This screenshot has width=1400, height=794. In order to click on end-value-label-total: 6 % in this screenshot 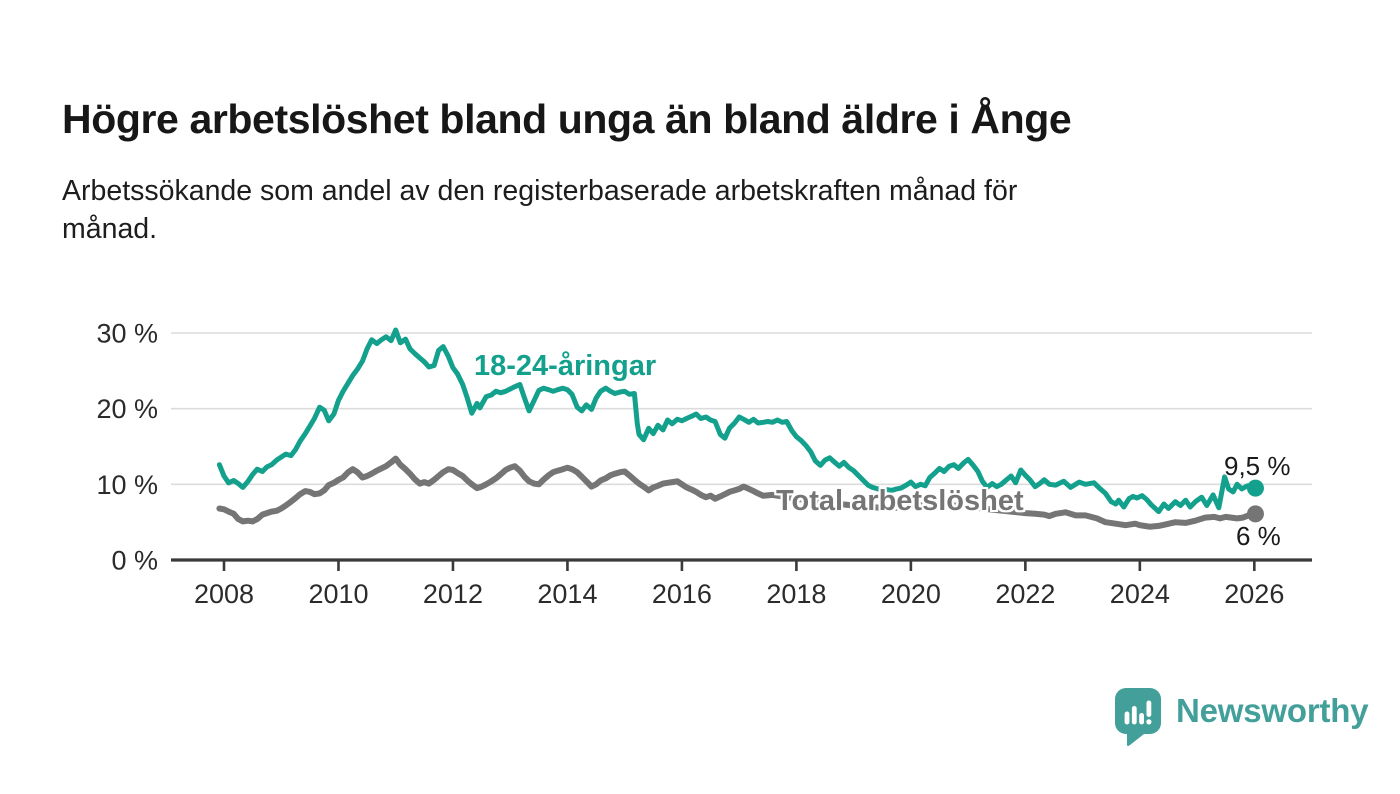, I will do `click(1258, 536)`.